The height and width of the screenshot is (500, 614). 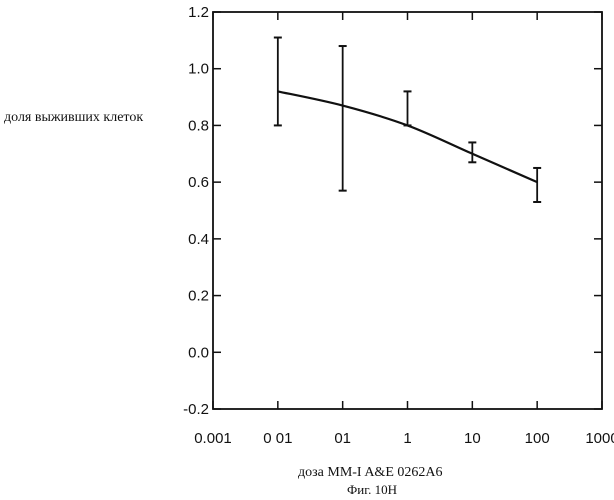 What do you see at coordinates (407, 438) in the screenshot?
I see `x-tick-label: 1` at bounding box center [407, 438].